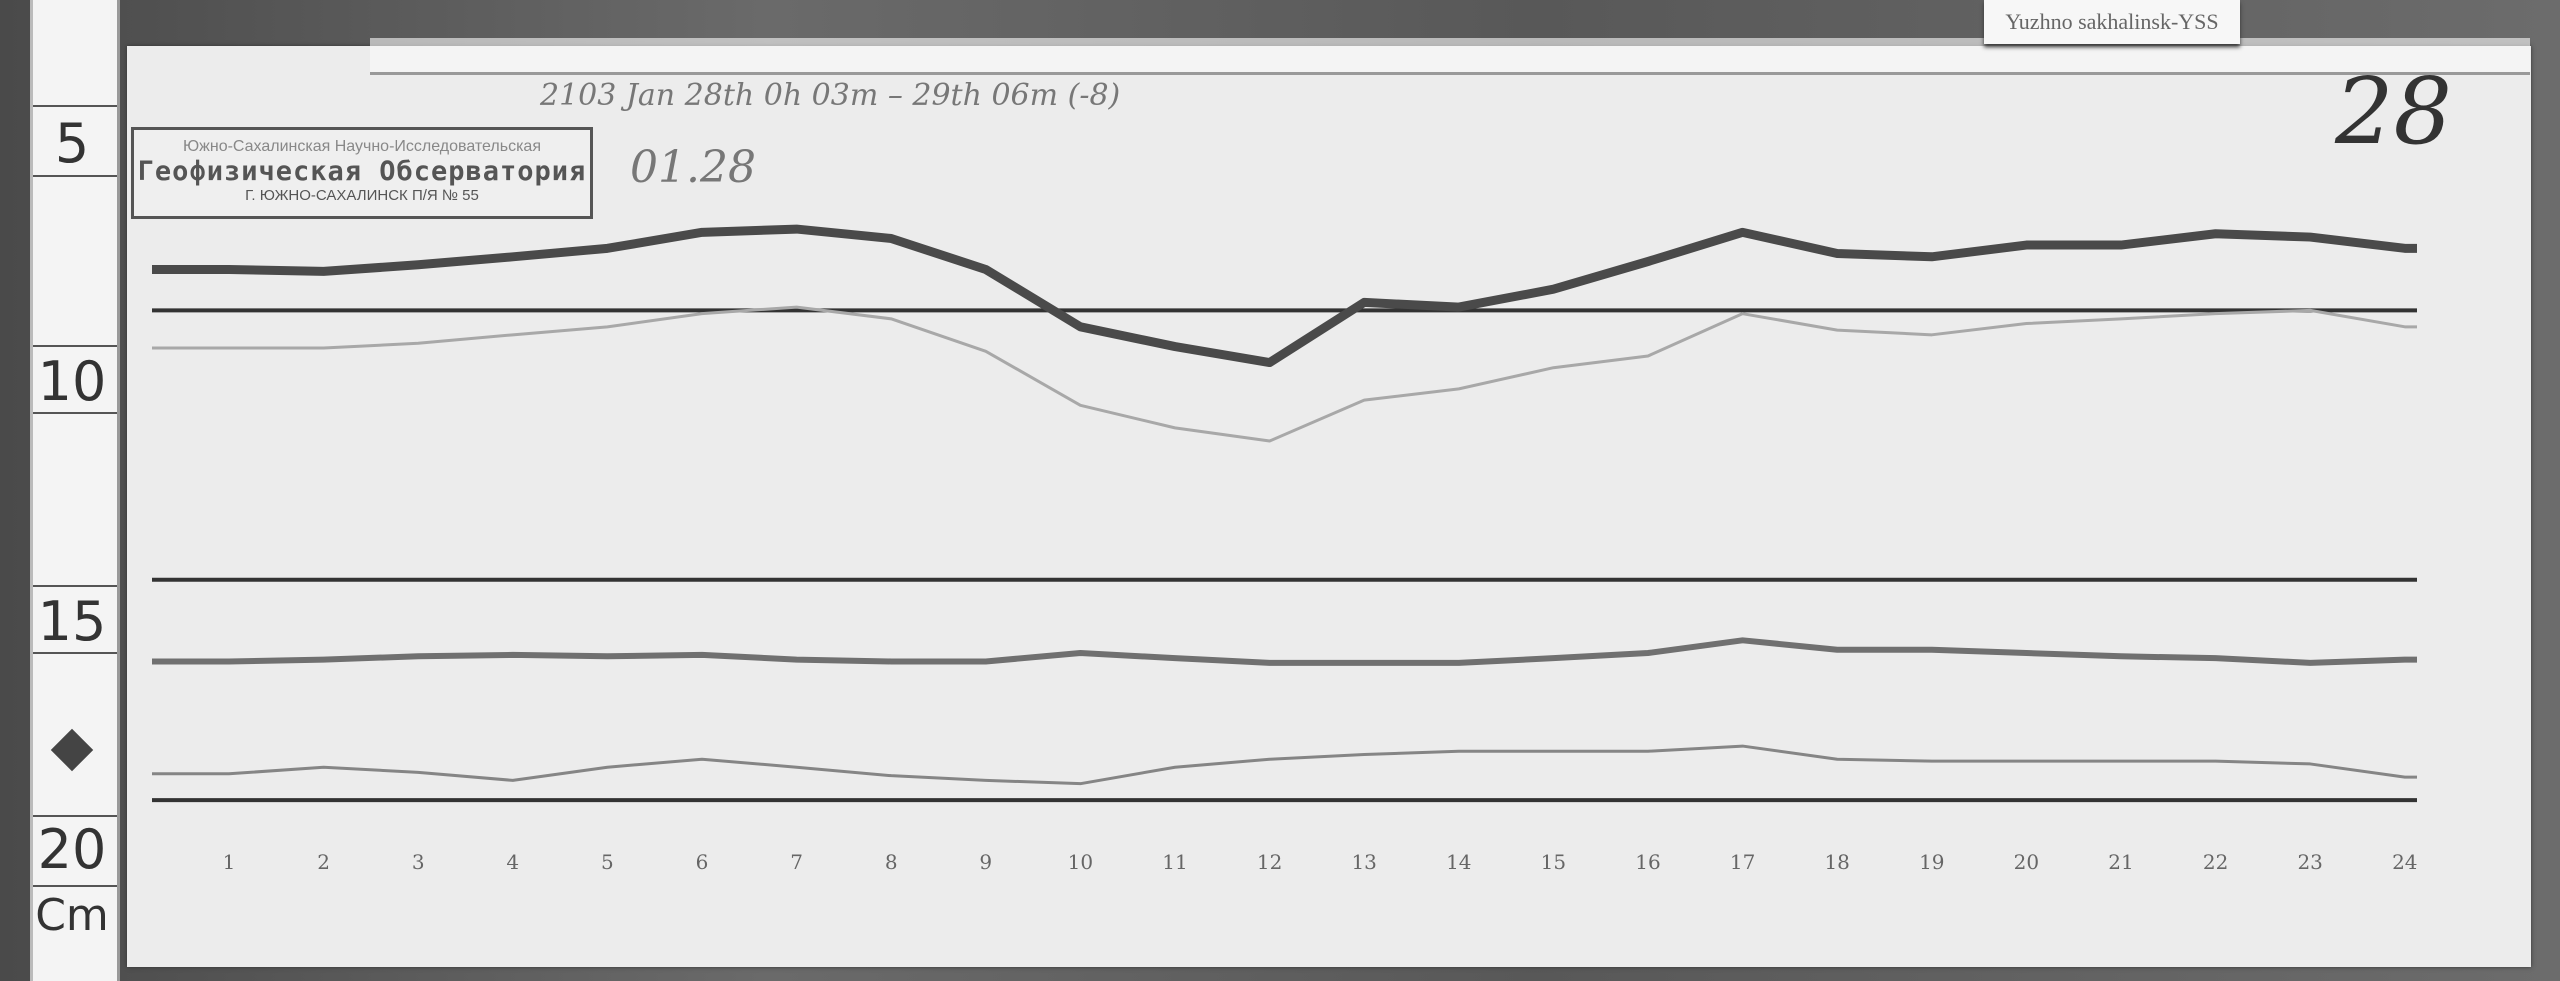 Image resolution: width=2560 pixels, height=981 pixels. What do you see at coordinates (2112, 22) in the screenshot?
I see `station-tag: Yuzhno sakhalinsk-YSS` at bounding box center [2112, 22].